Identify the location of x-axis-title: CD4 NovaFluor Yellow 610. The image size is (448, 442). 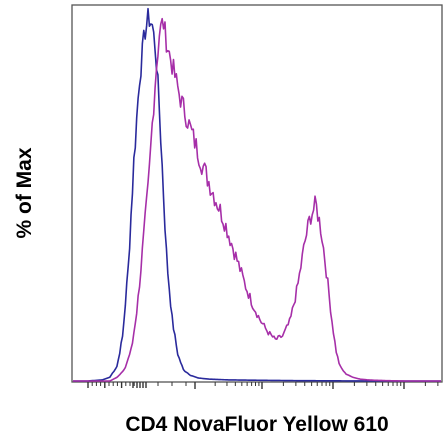
(256, 424).